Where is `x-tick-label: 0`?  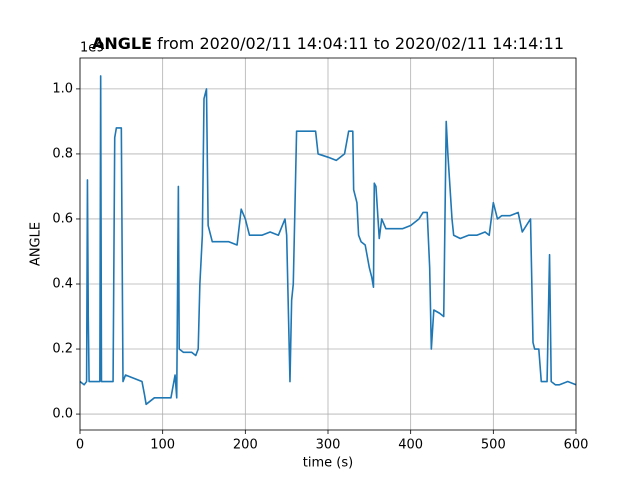
x-tick-label: 0 is located at coordinates (80, 445).